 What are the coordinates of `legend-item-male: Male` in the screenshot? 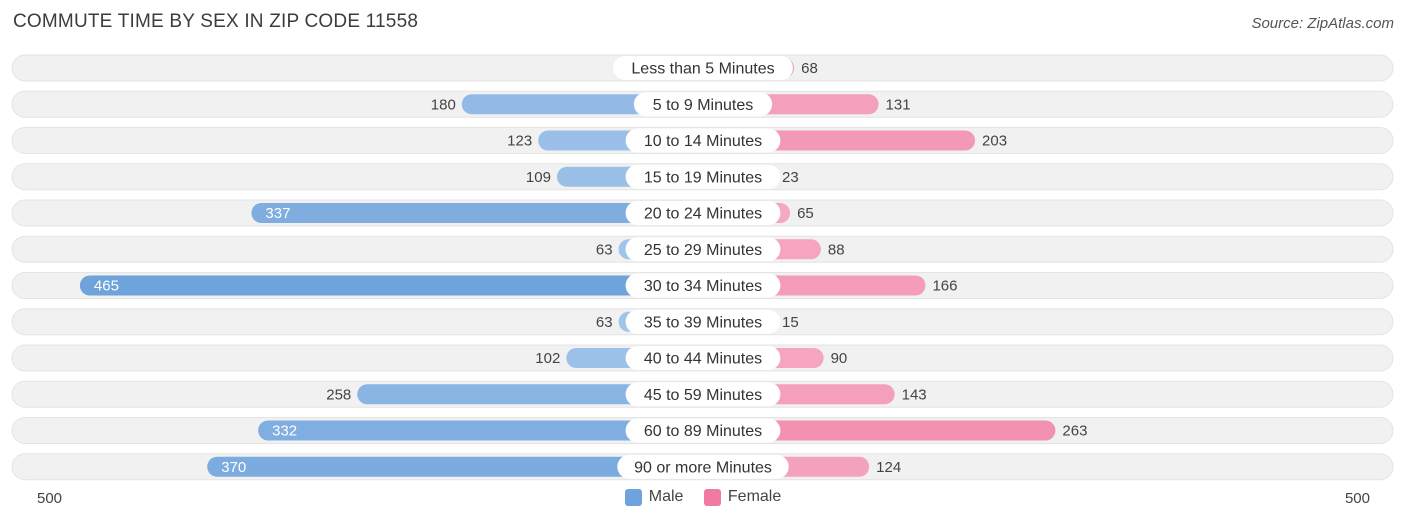 It's located at (654, 497).